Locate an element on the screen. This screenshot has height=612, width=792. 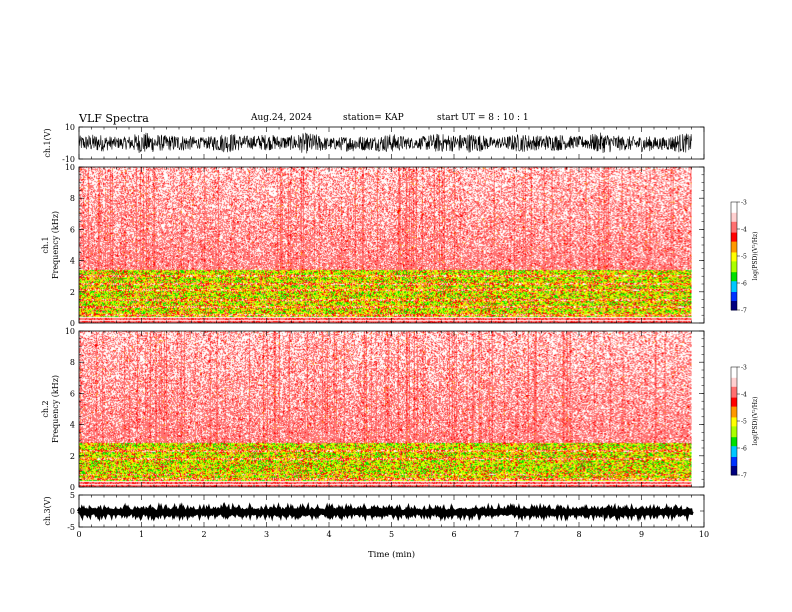
y-tick-label: 5 is located at coordinates (72, 495).